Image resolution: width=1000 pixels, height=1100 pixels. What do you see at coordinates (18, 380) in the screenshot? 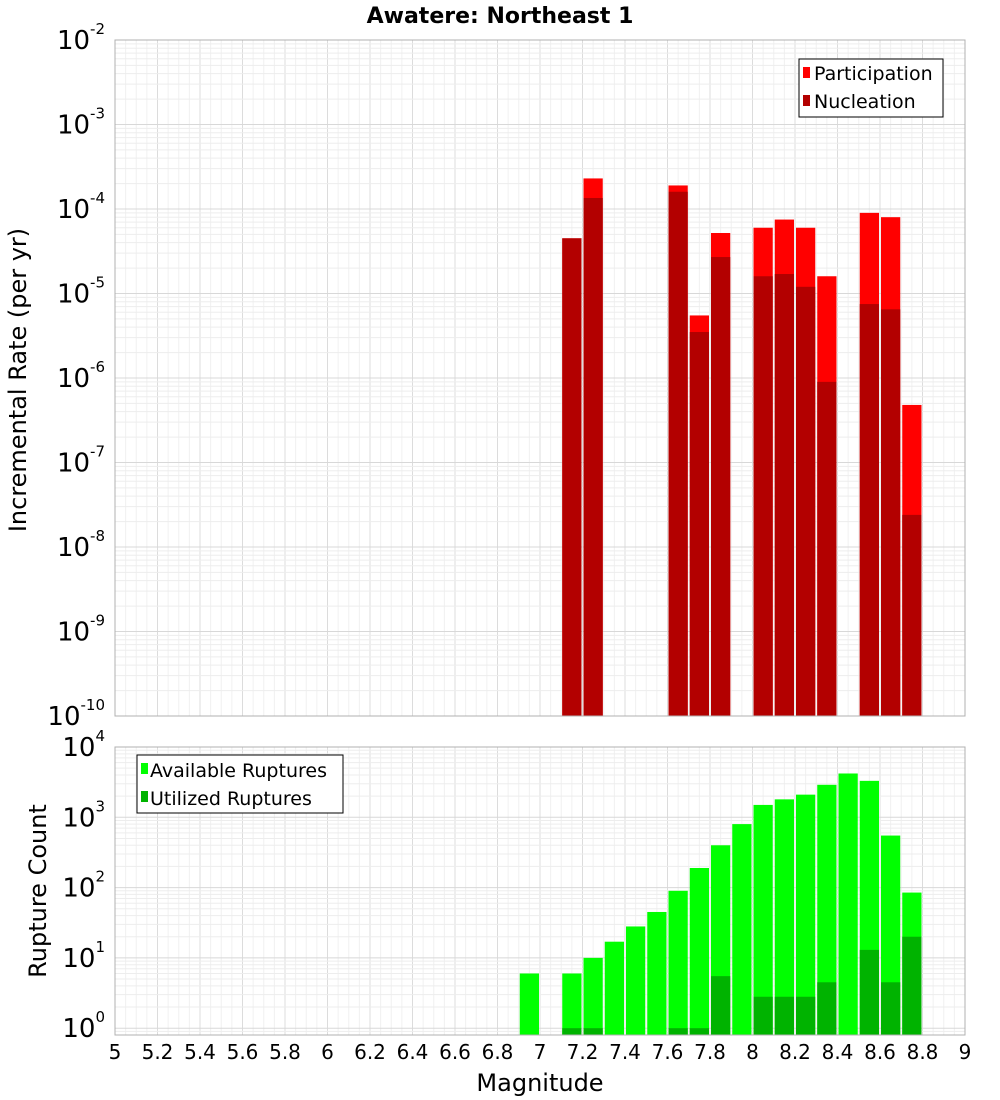
I see `top-y-axis-label: Incremental Rate (per yr)` at bounding box center [18, 380].